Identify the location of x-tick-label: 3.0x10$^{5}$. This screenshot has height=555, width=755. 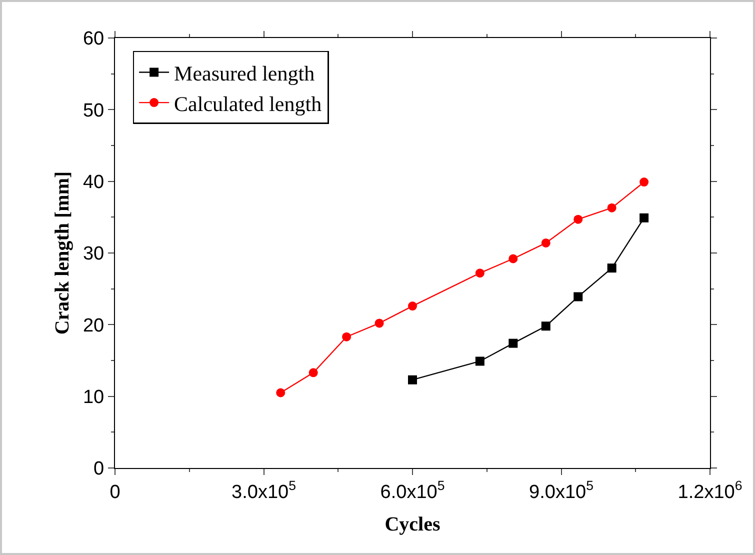
(264, 490).